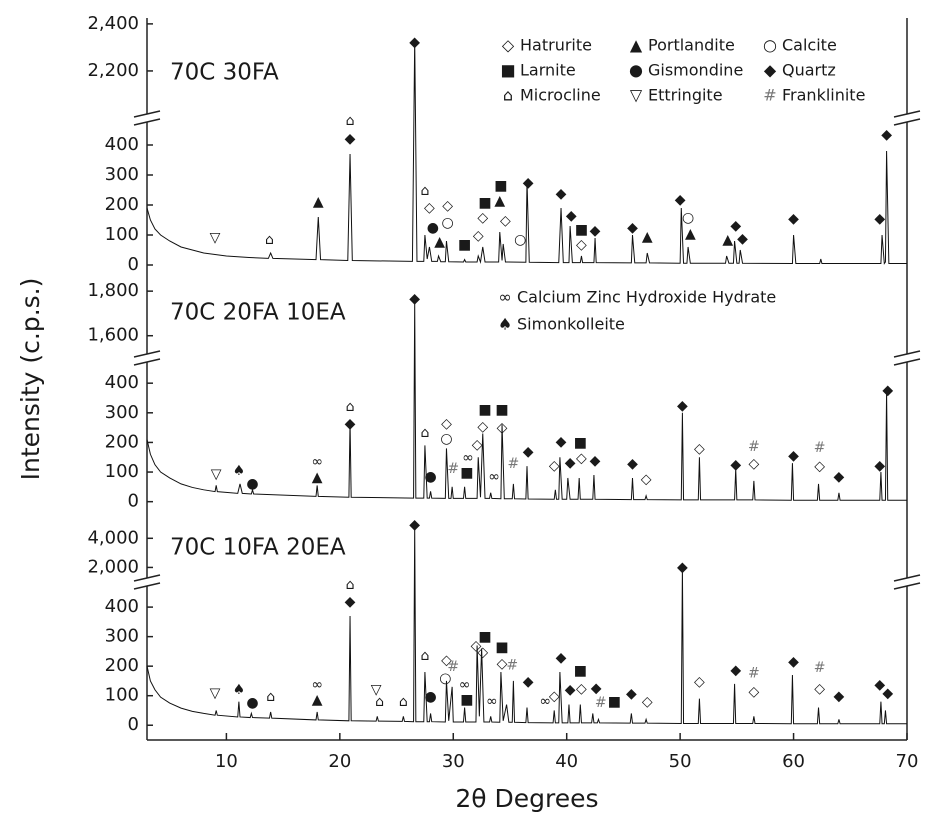 The width and height of the screenshot is (927, 819). What do you see at coordinates (339, 761) in the screenshot?
I see `x-tick-label: 20` at bounding box center [339, 761].